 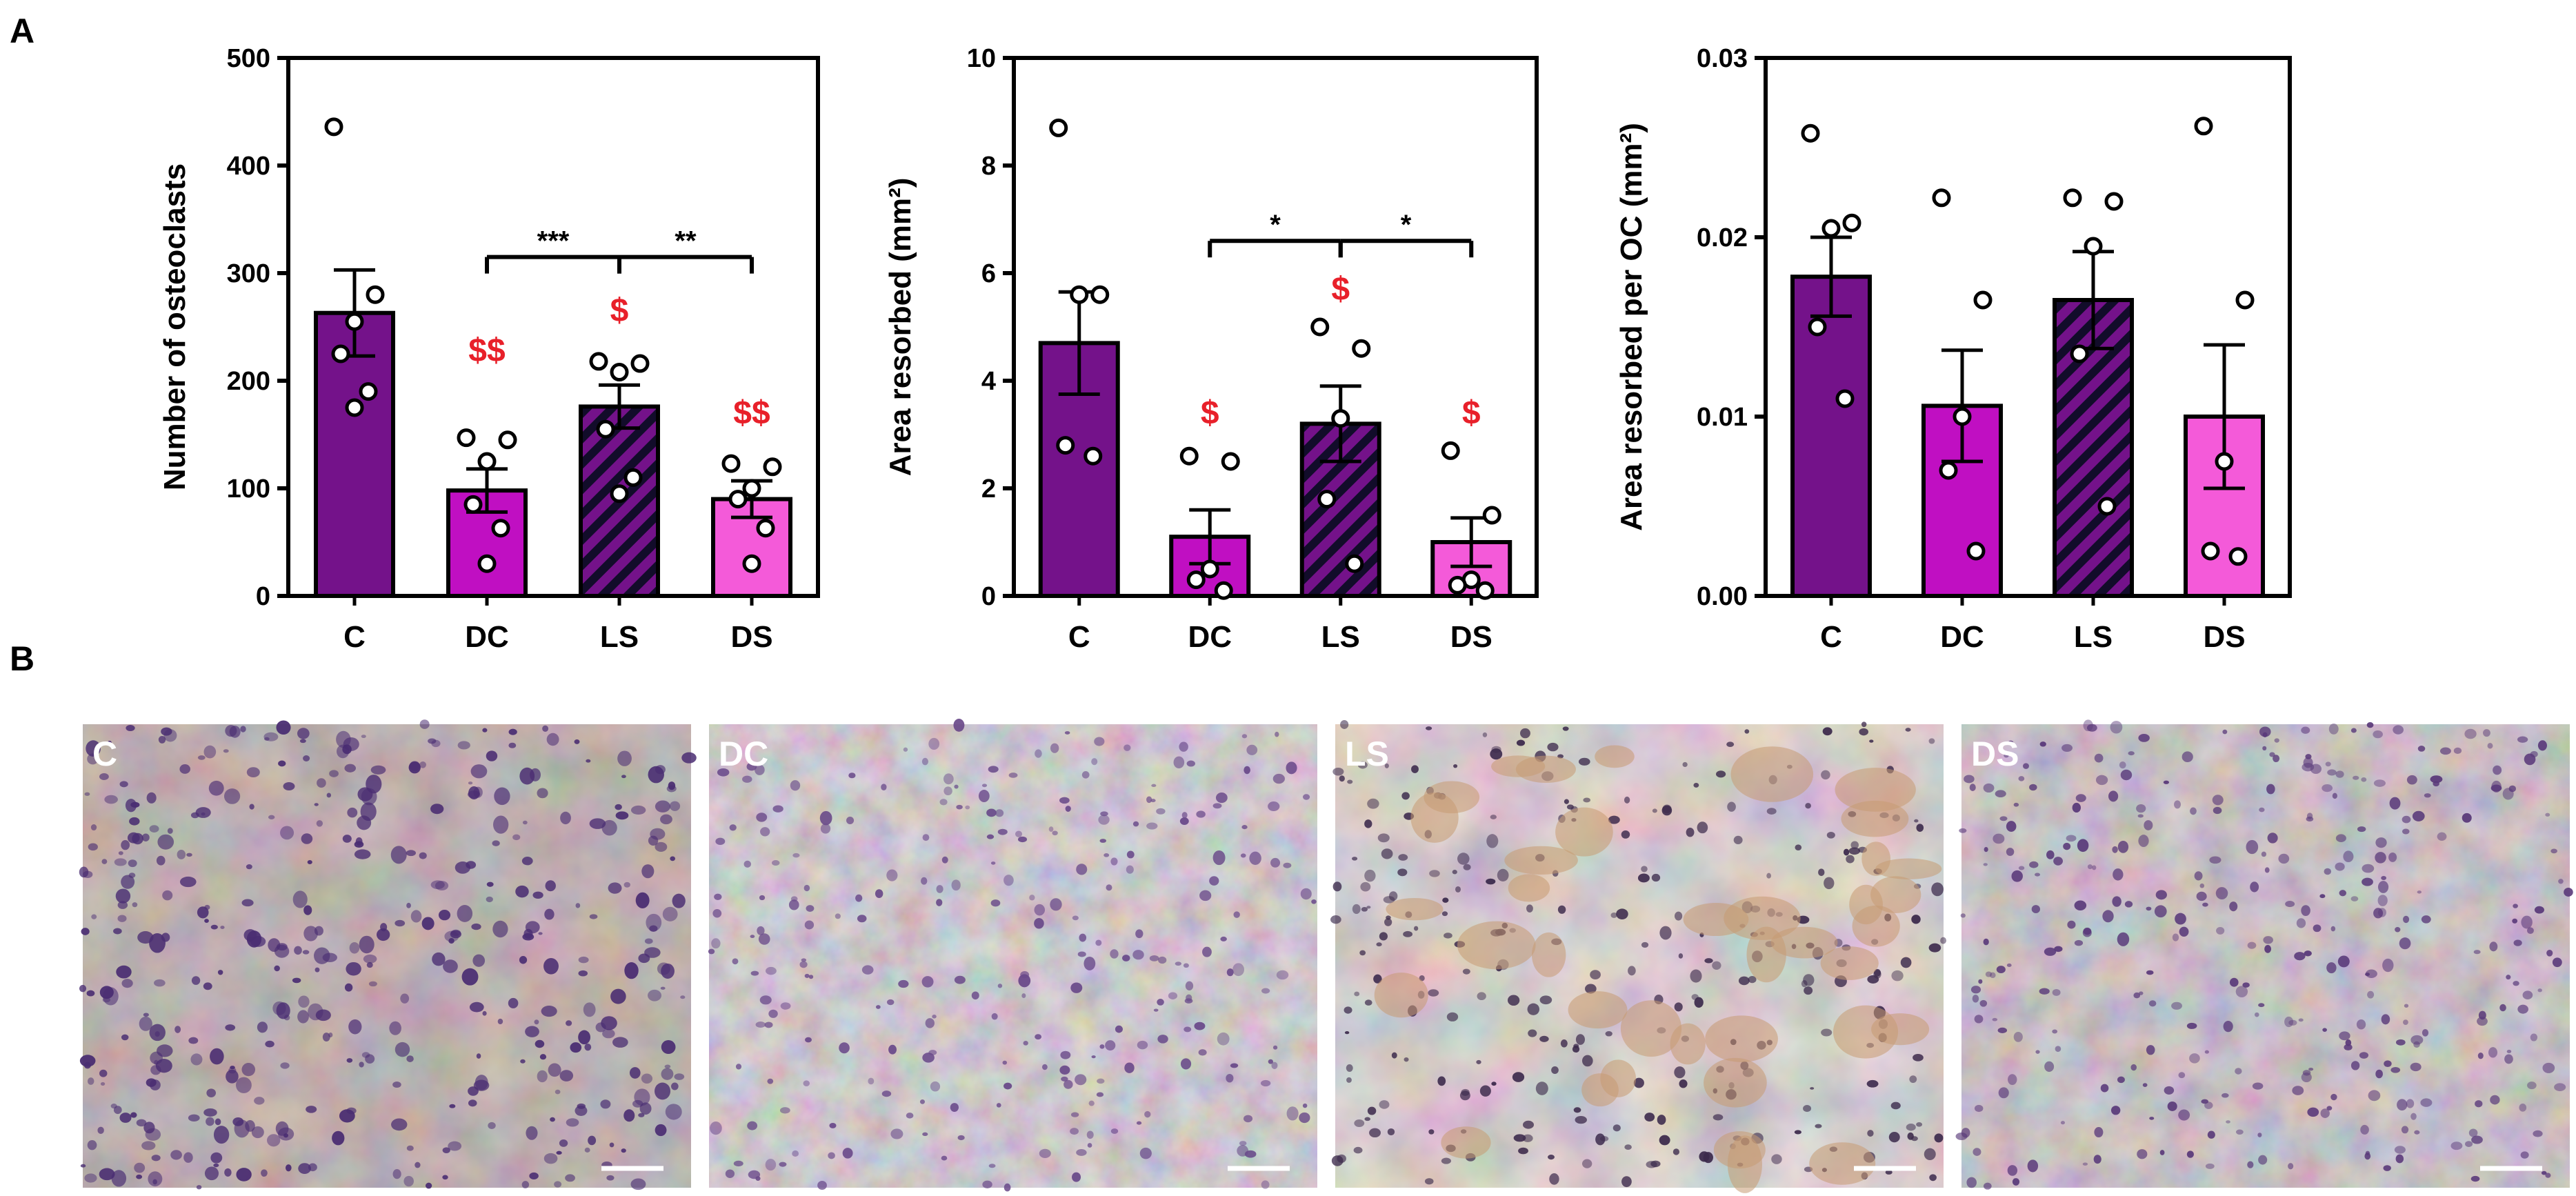 I want to click on category-label: DS, so click(x=1471, y=637).